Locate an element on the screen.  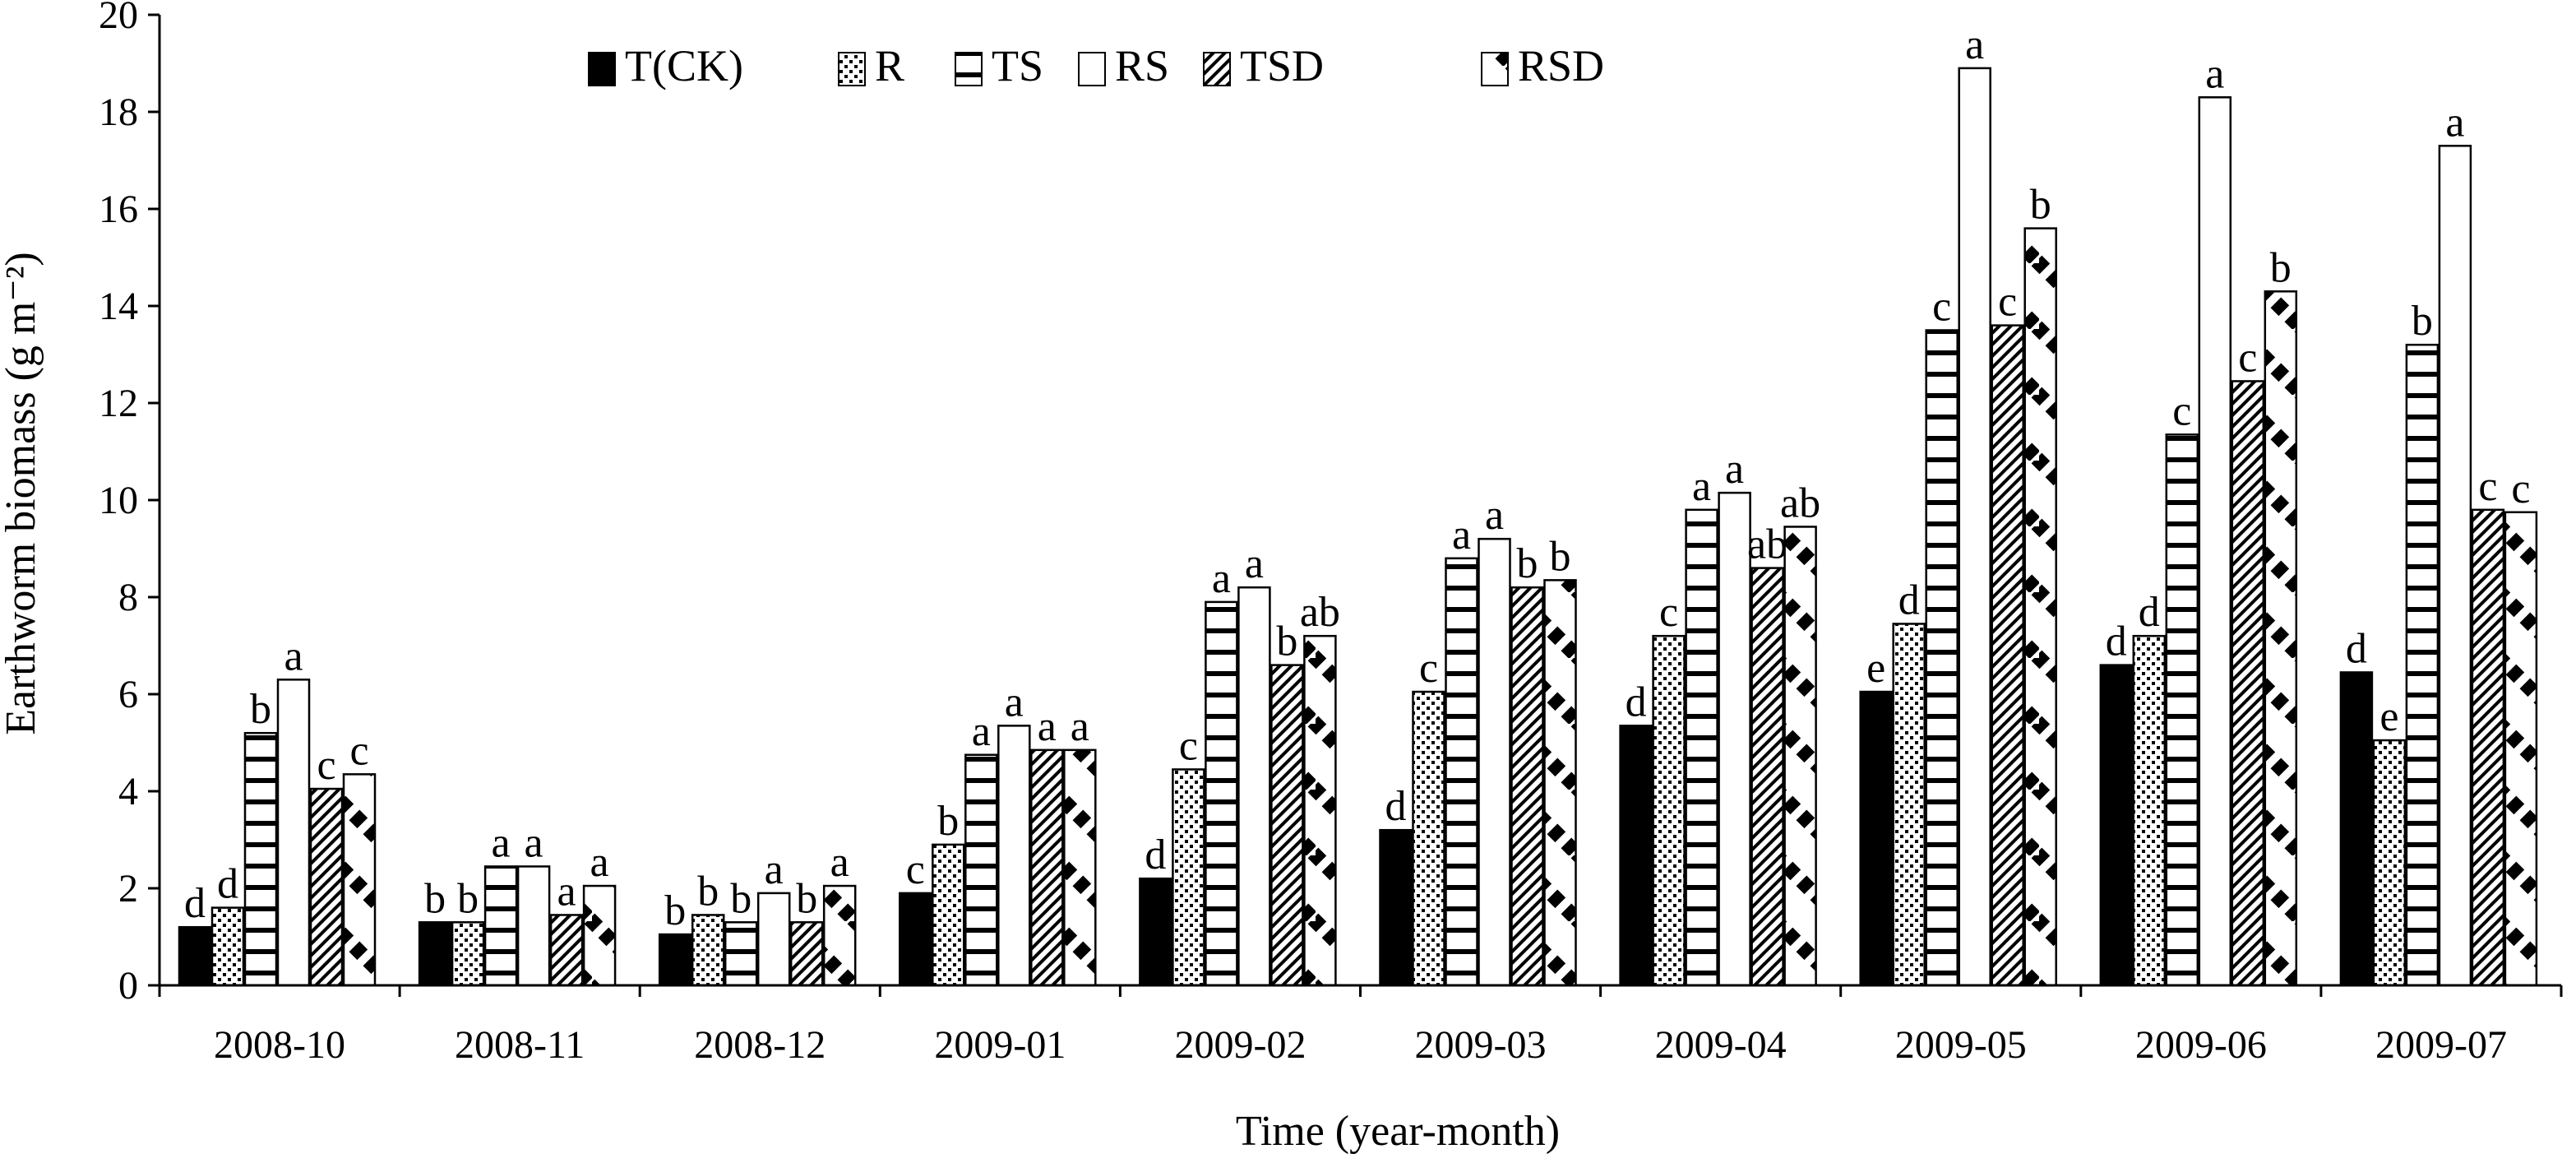
y-tick-label: 16 is located at coordinates (118, 209).